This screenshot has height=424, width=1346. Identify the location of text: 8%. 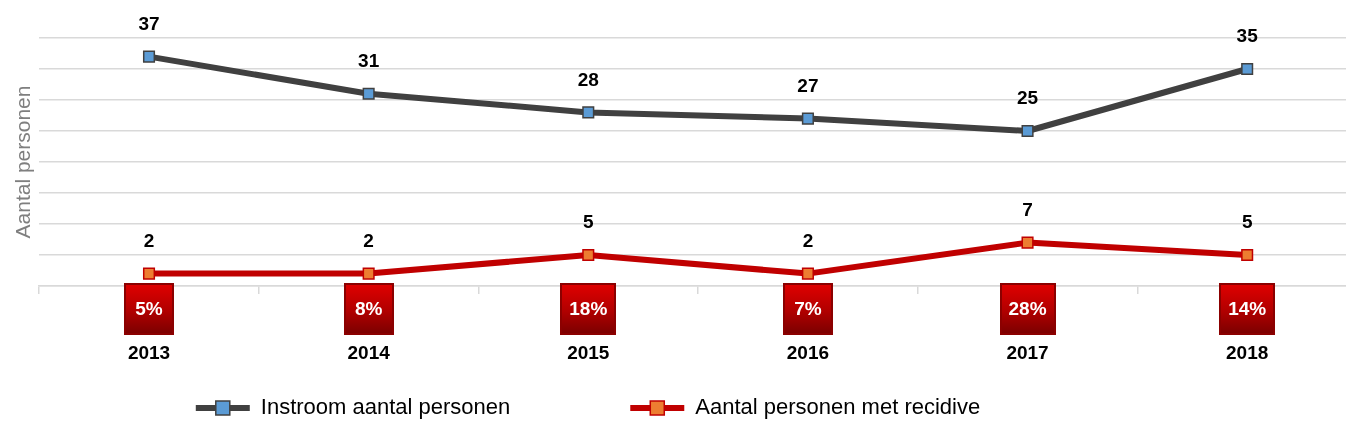
(368, 309).